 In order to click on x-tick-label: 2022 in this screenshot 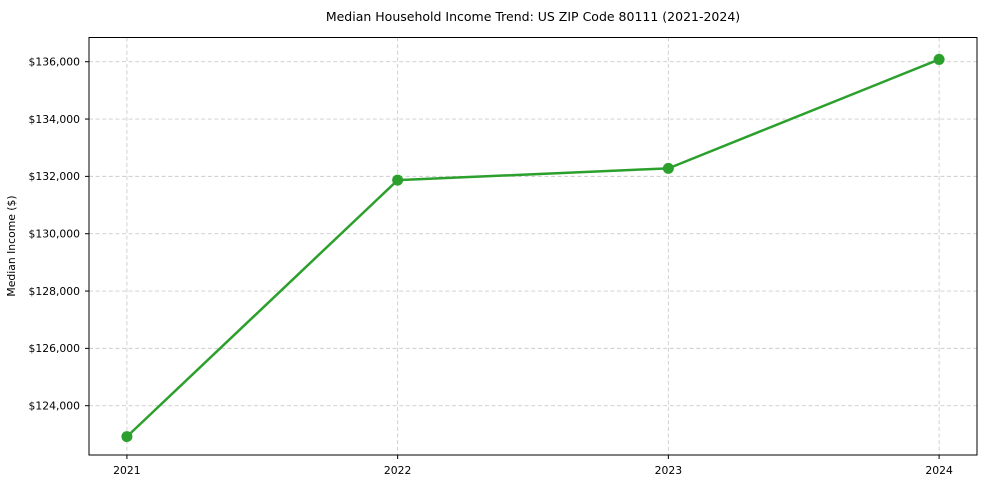, I will do `click(397, 470)`.